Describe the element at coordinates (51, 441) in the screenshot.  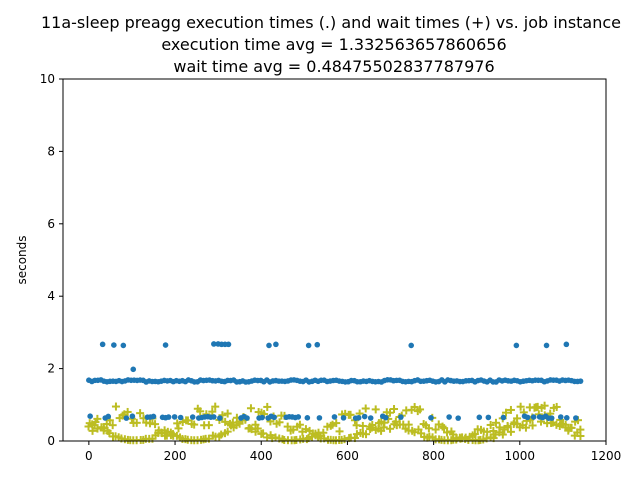
I see `y-tick-label: 0` at that location.